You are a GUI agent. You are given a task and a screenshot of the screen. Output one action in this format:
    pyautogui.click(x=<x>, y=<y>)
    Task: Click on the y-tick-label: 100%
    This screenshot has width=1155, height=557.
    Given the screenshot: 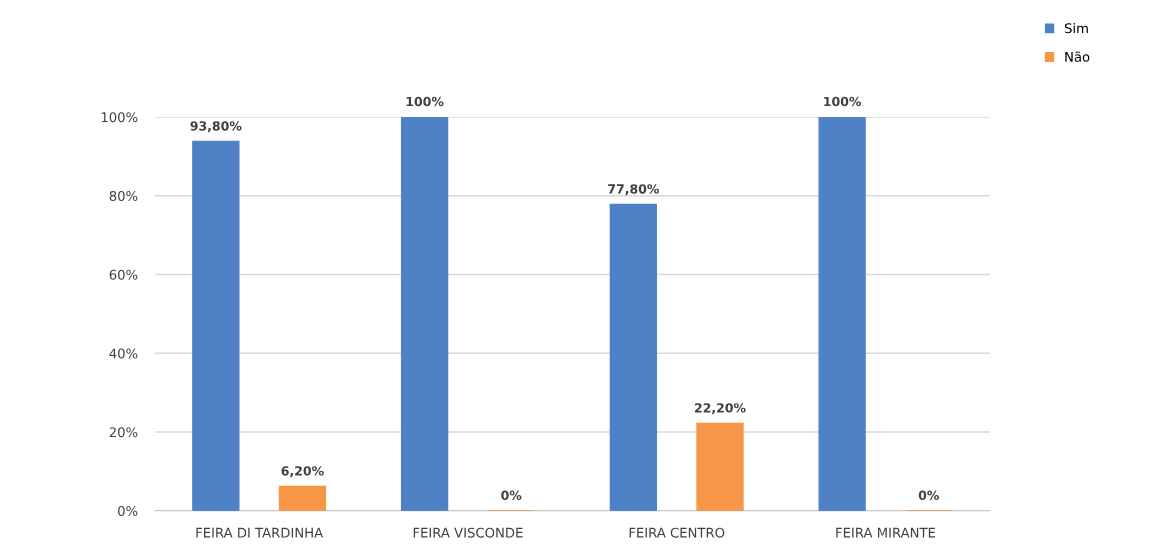 What is the action you would take?
    pyautogui.click(x=119, y=117)
    